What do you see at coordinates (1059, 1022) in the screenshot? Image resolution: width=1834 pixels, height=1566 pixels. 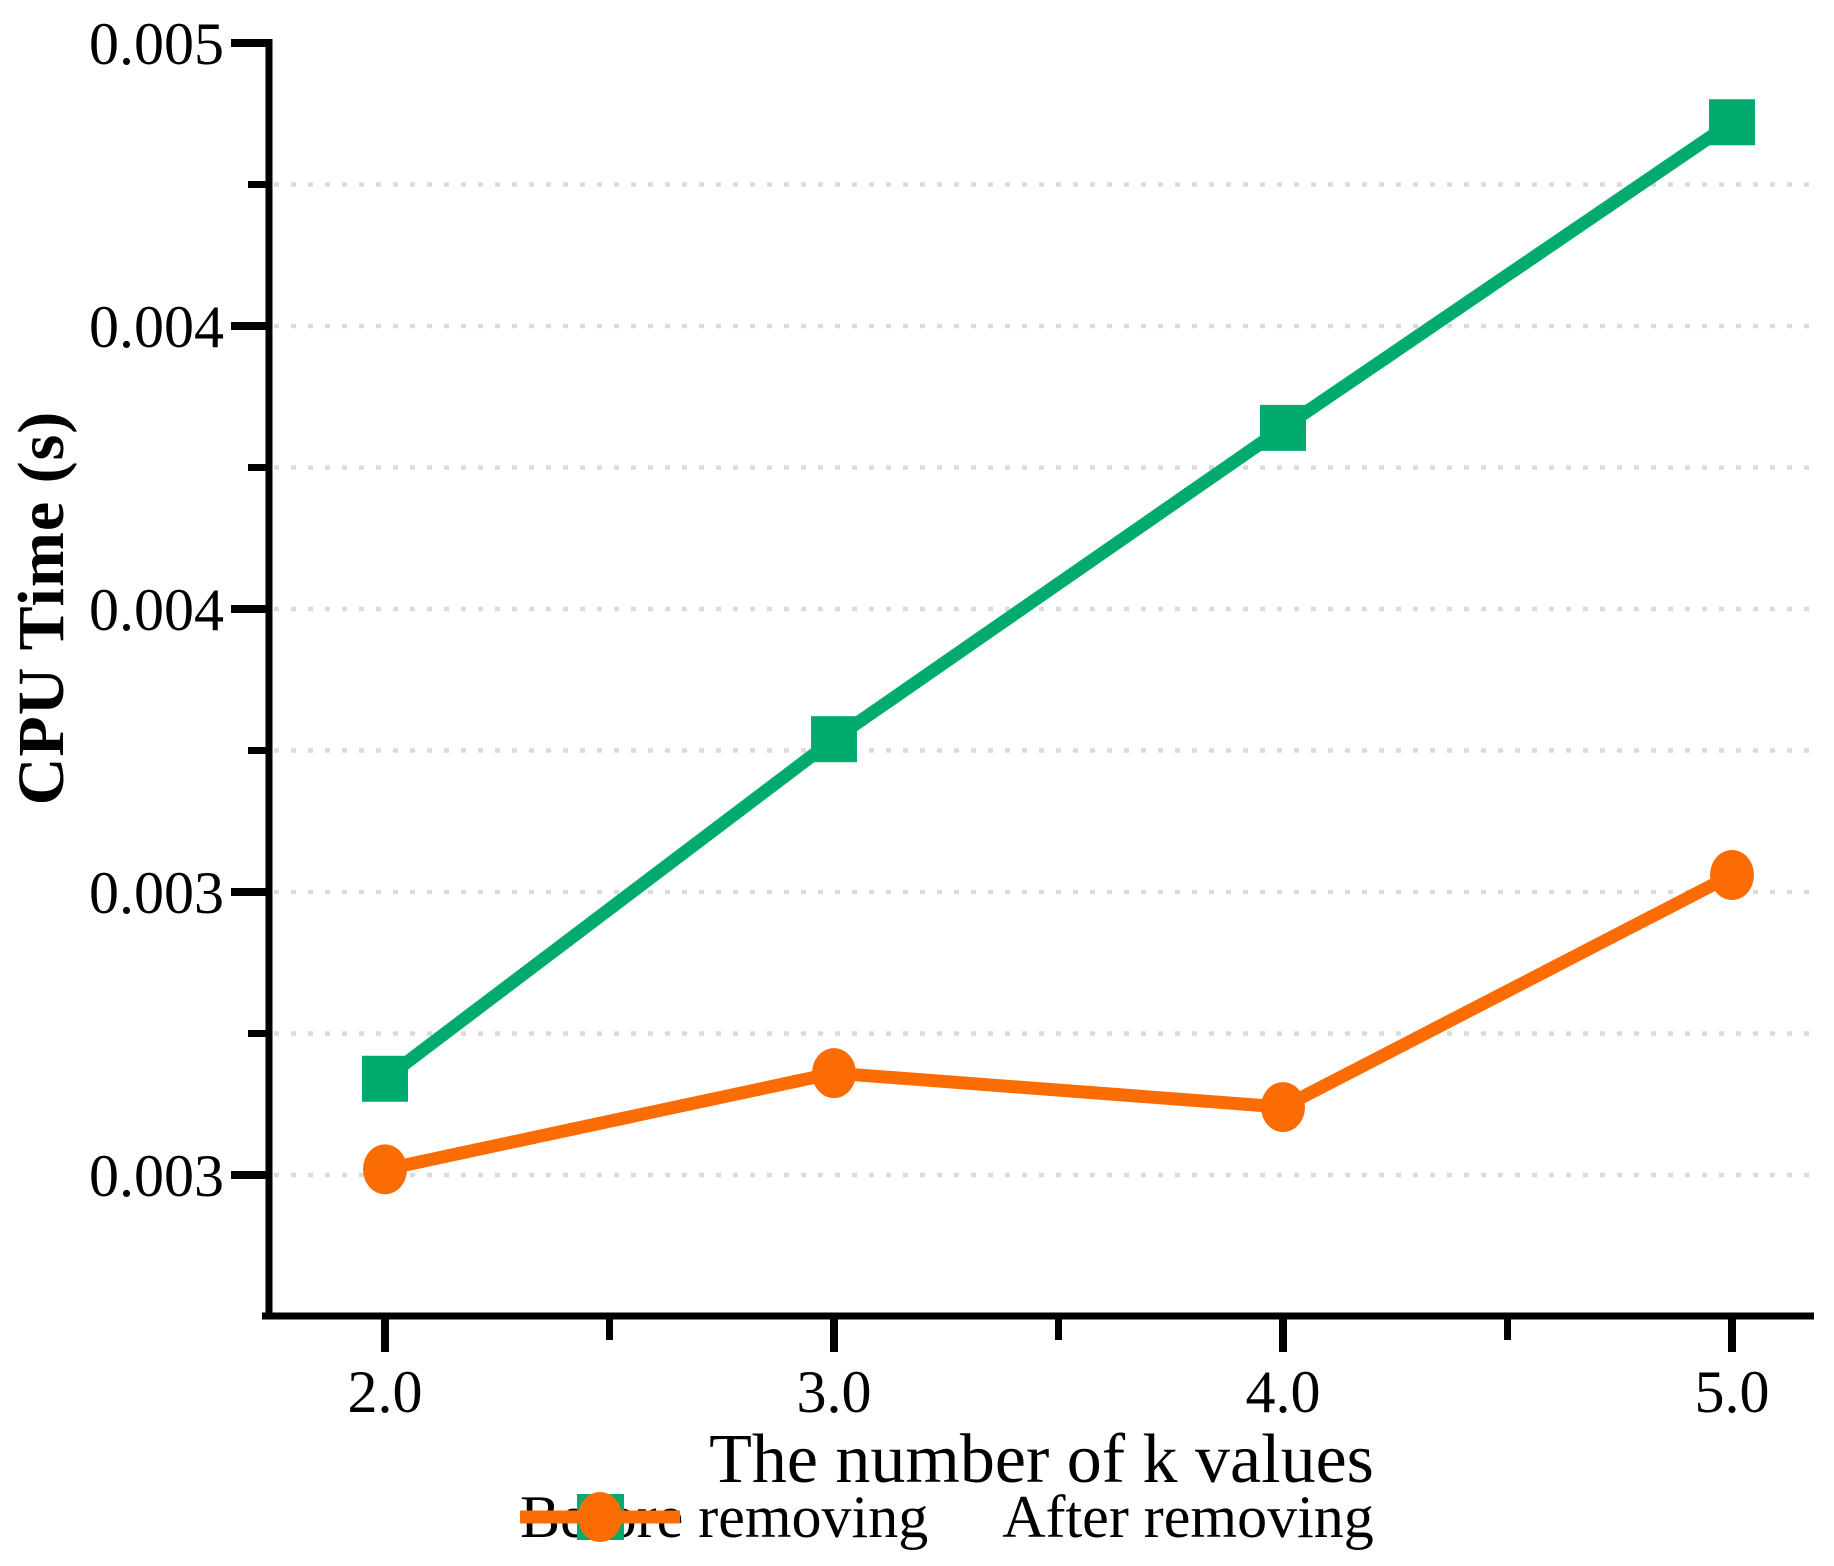 I see `series-line-after-removing` at bounding box center [1059, 1022].